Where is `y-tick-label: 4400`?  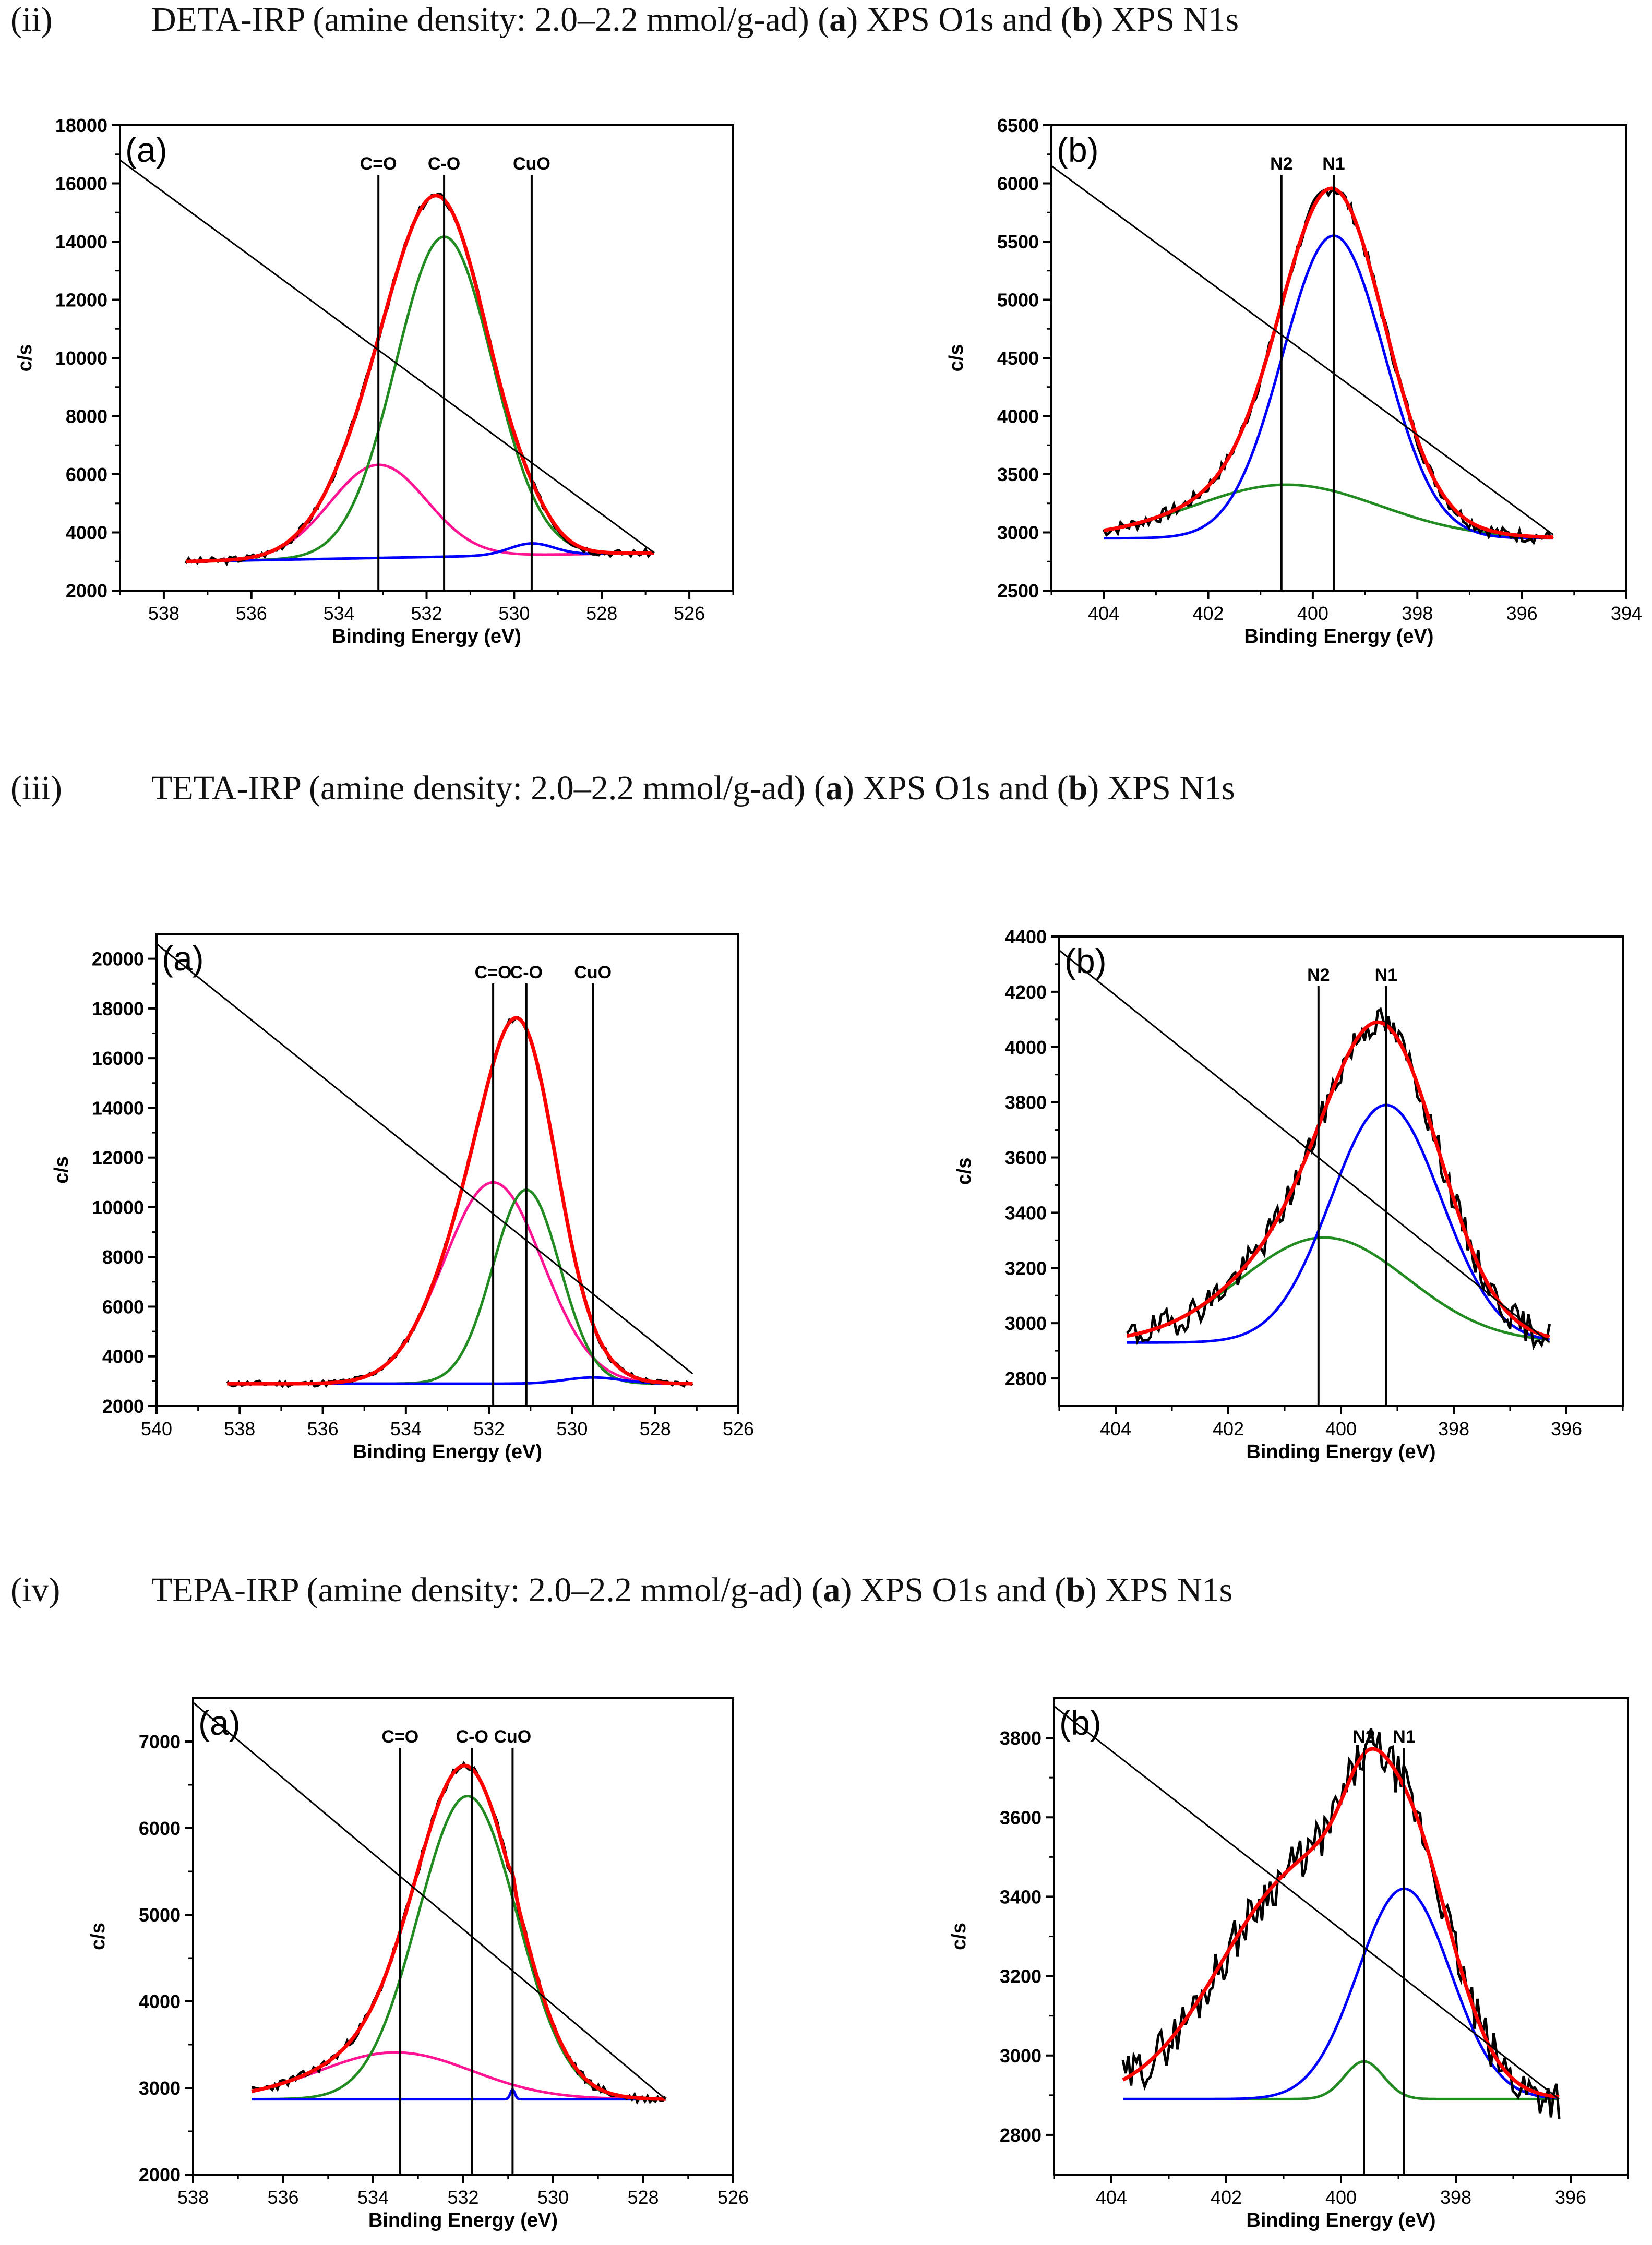 y-tick-label: 4400 is located at coordinates (1026, 936).